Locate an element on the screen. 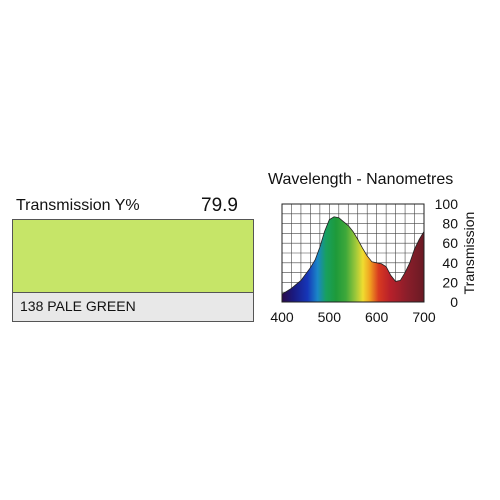  color-swatch is located at coordinates (133, 256).